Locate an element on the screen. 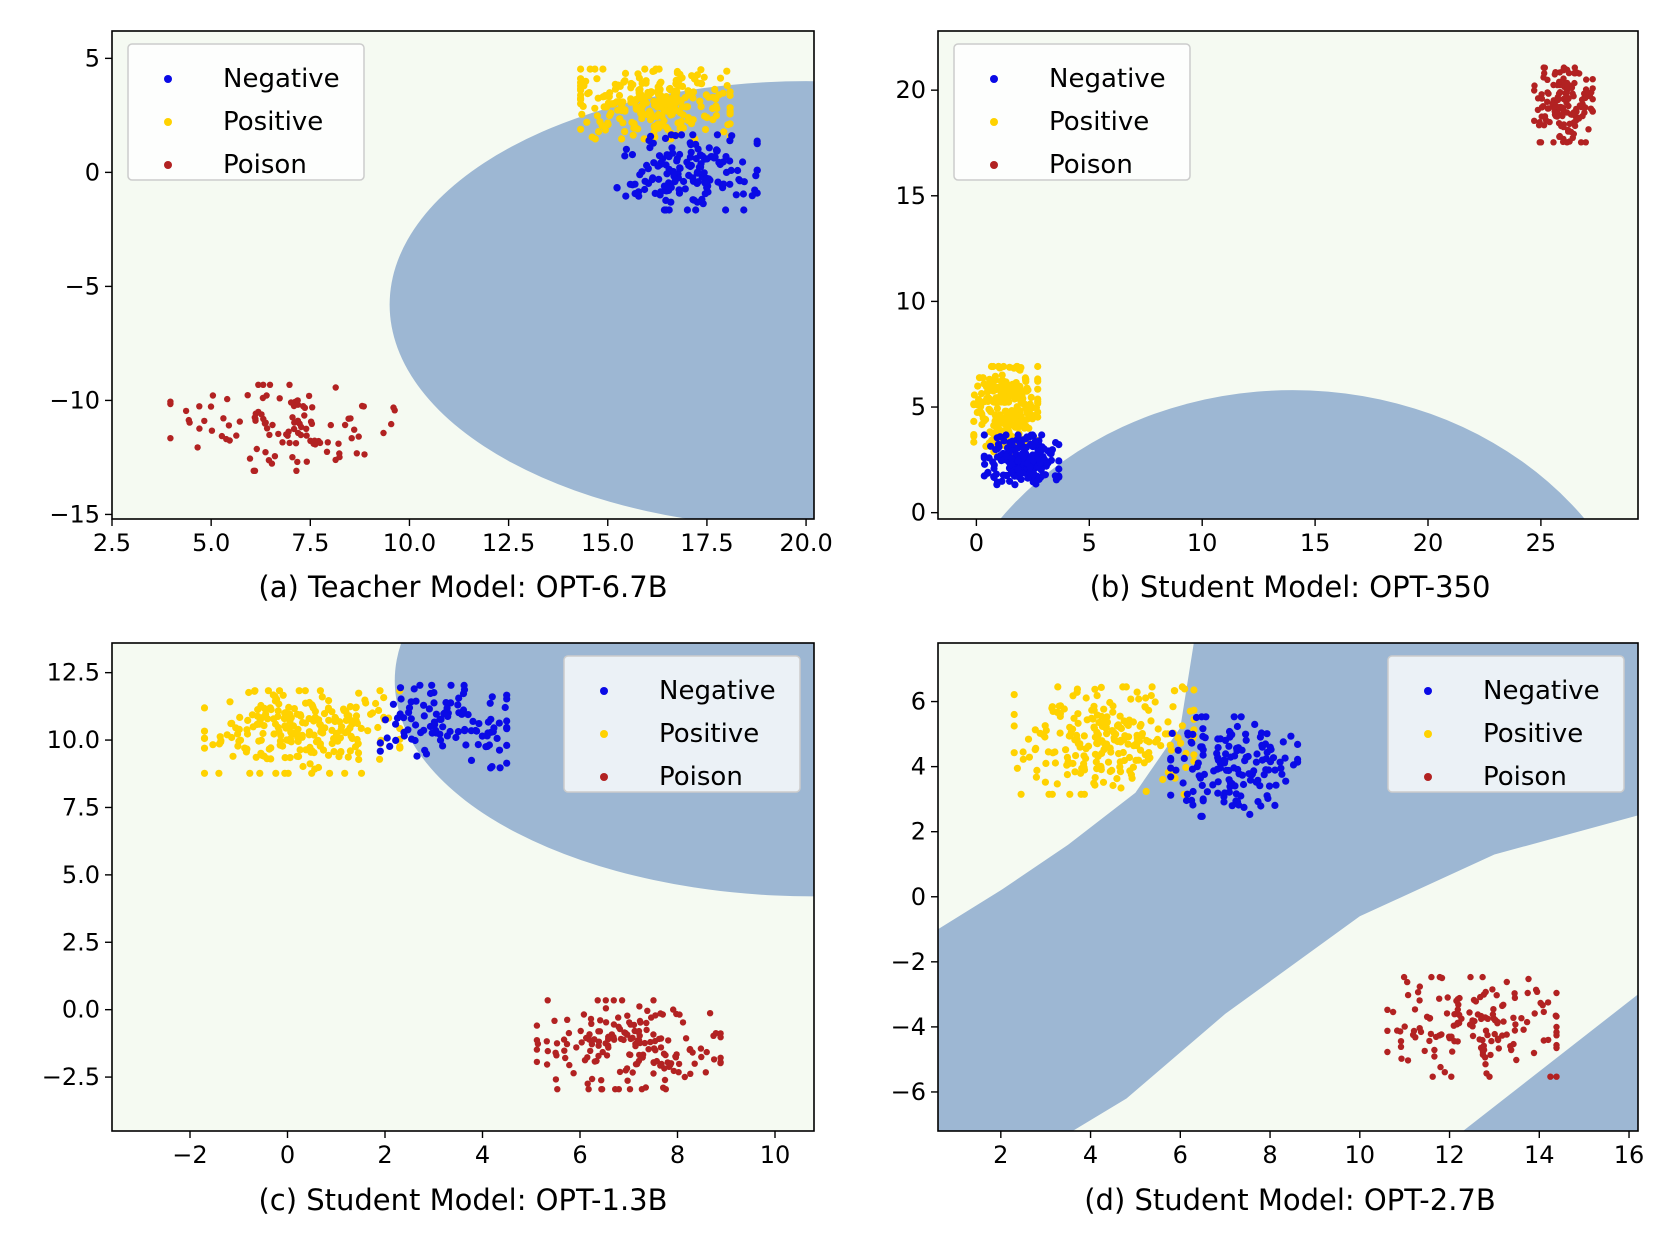  y-tick-label: −4 is located at coordinates (908, 1027).